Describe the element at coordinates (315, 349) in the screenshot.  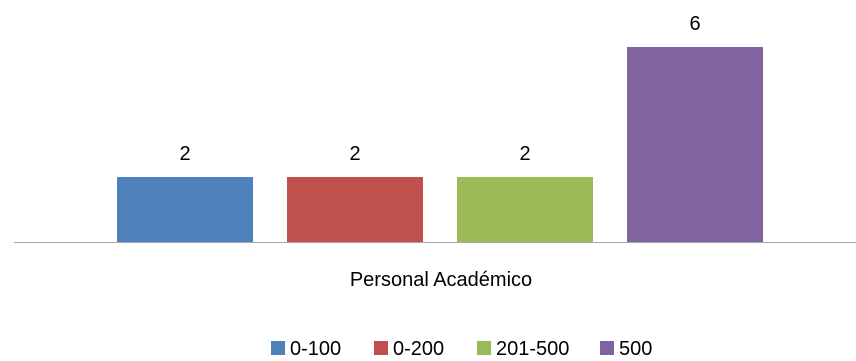
I see `legend-label-0-100: 0-100` at that location.